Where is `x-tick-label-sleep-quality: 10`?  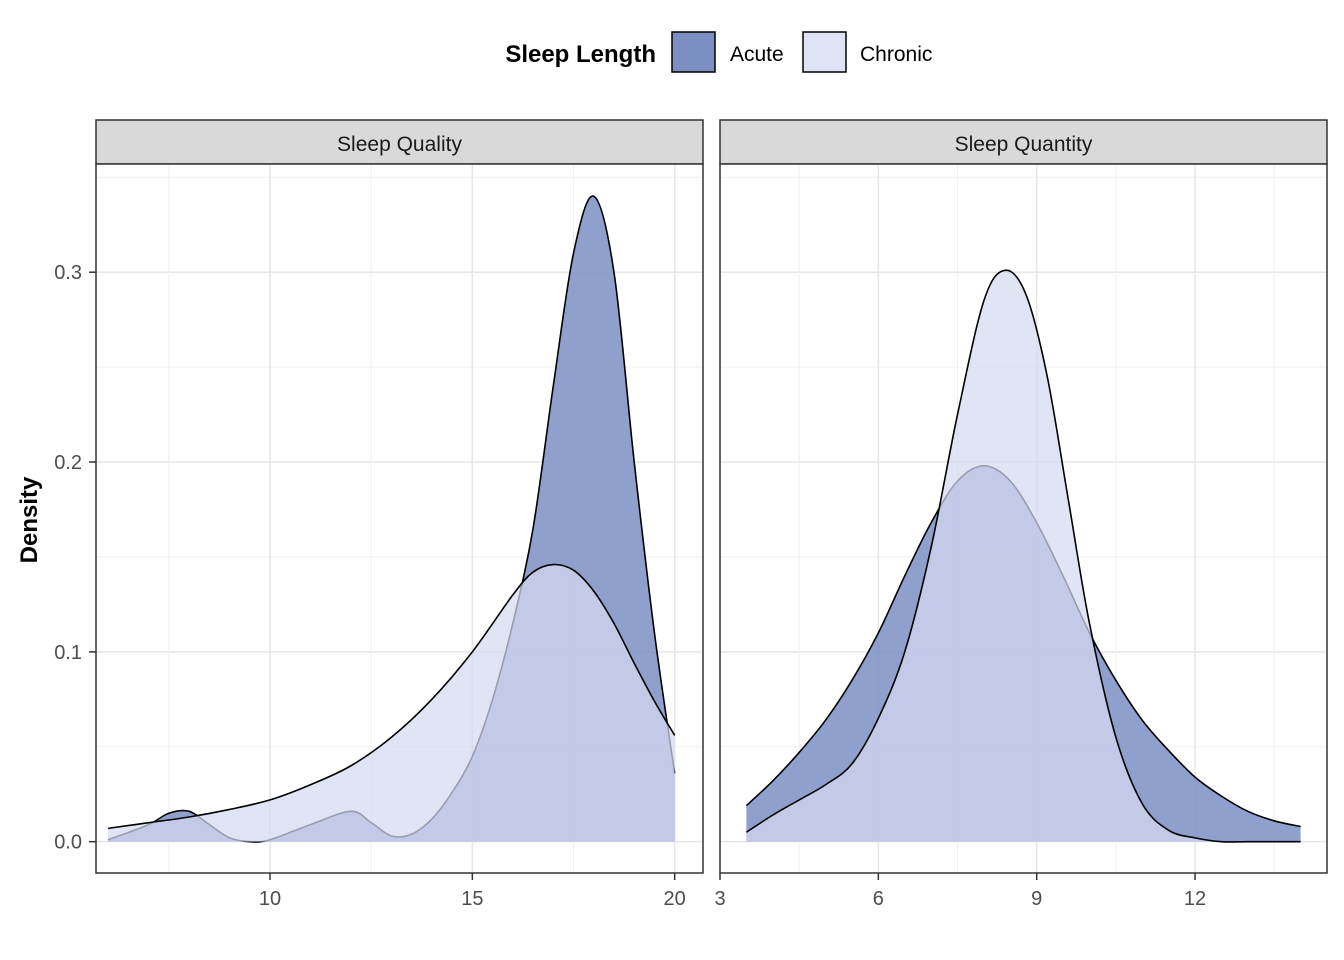
x-tick-label-sleep-quality: 10 is located at coordinates (270, 899).